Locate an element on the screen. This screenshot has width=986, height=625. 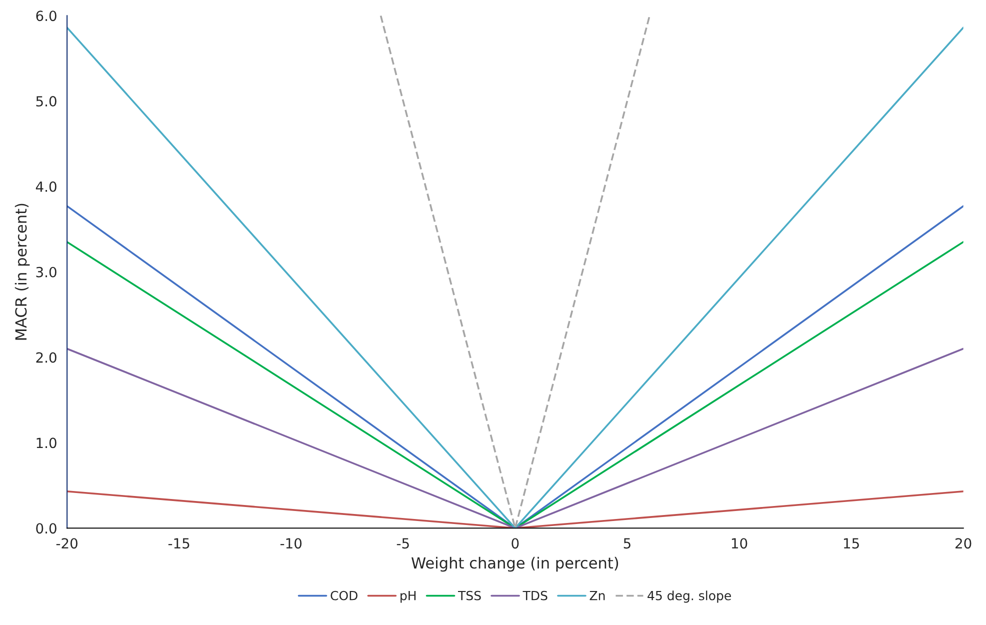
x-tick-label: -20 is located at coordinates (67, 543).